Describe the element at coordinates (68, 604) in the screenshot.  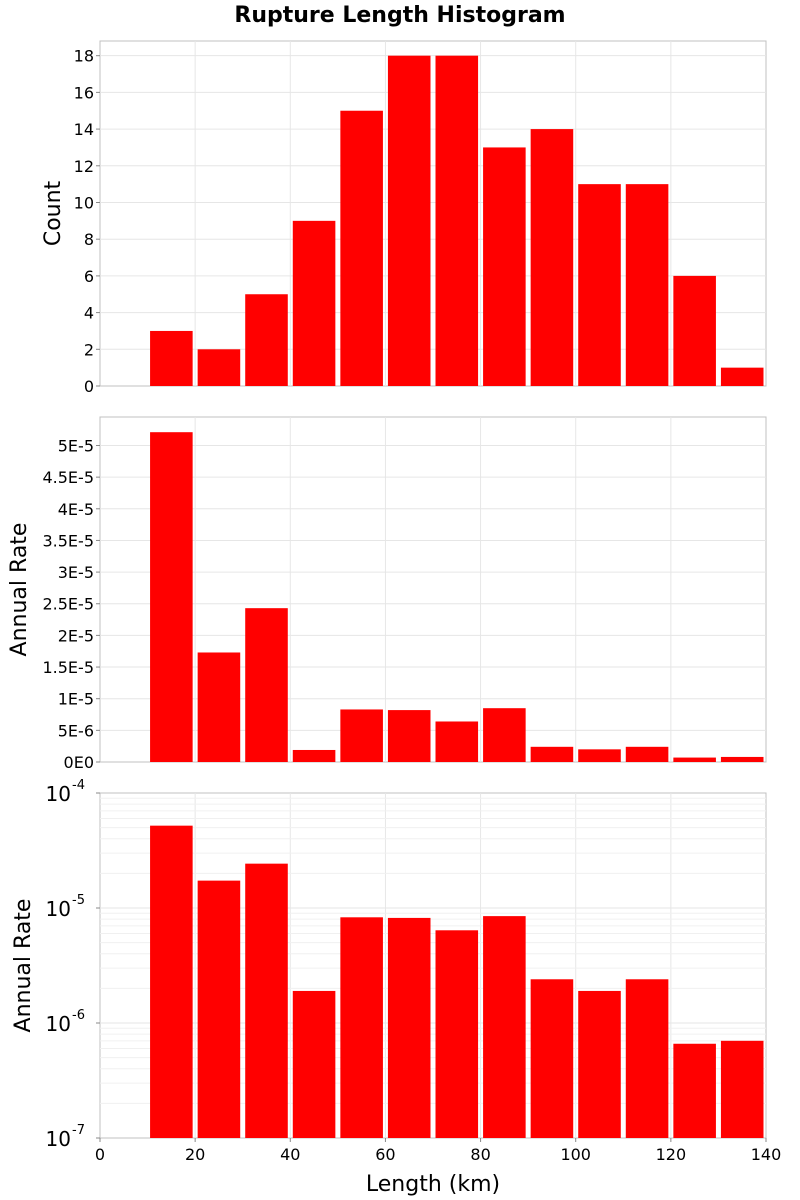
I see `y-tick-label: 2.5E-5` at that location.